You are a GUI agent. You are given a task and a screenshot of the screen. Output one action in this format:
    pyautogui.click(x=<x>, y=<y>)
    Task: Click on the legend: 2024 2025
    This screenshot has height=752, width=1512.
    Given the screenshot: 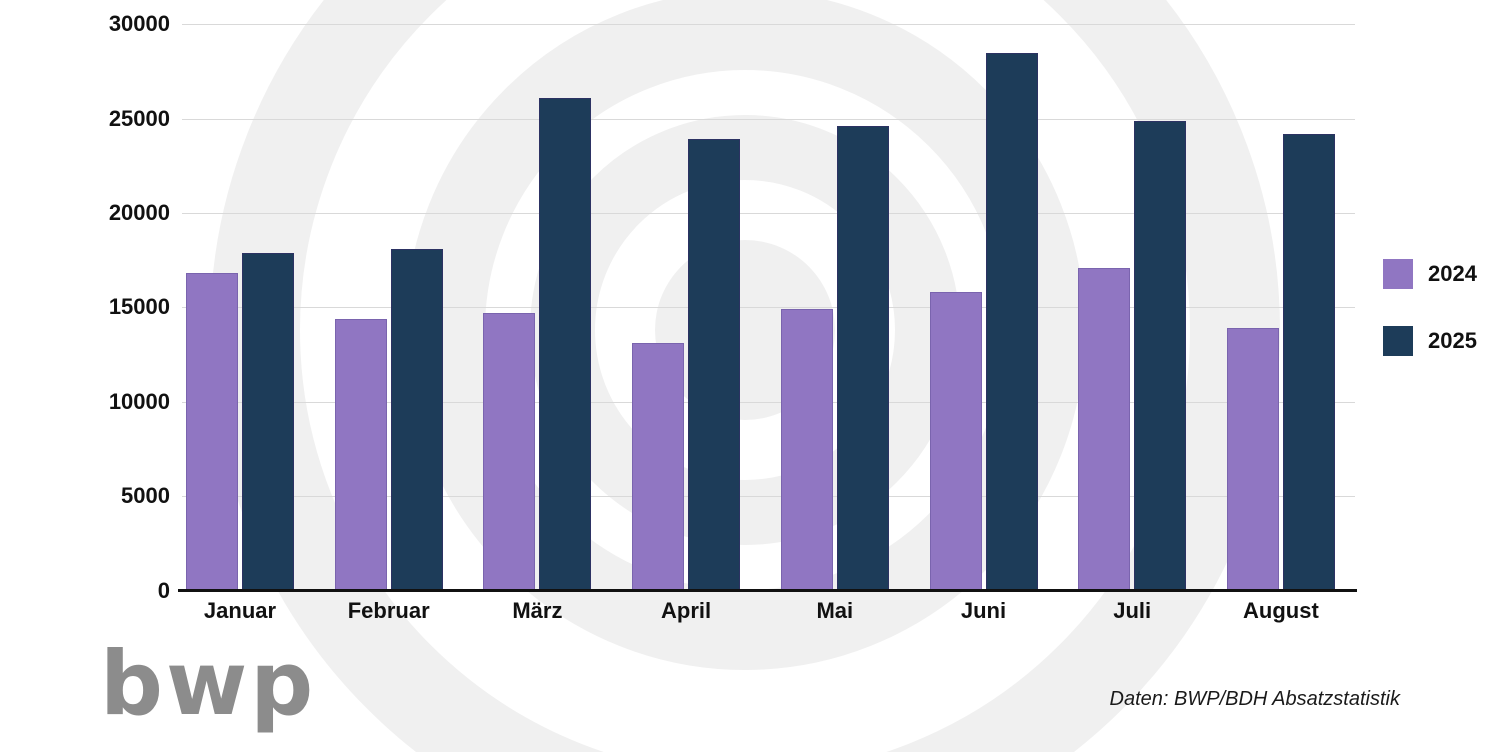 What is the action you would take?
    pyautogui.click(x=1430, y=326)
    